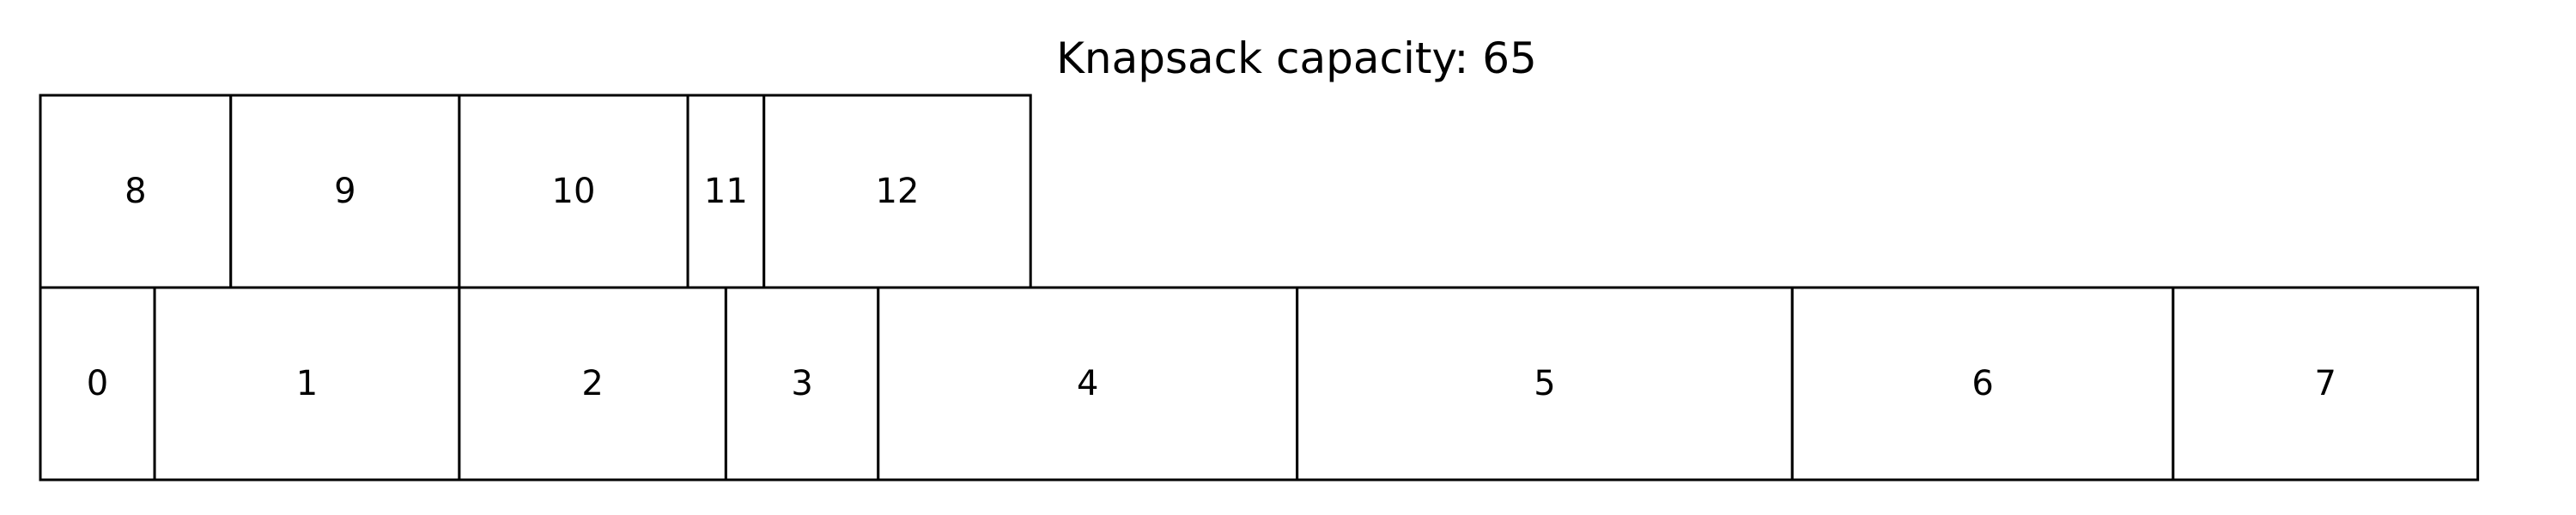 This screenshot has height=515, width=2576. Describe the element at coordinates (574, 191) in the screenshot. I see `item-label-10: 10` at that location.